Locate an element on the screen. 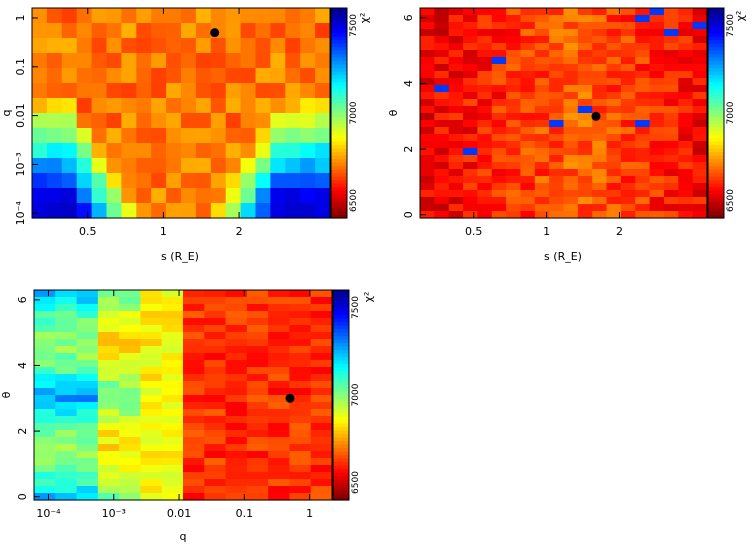 This screenshot has height=545, width=754. y-axis-label: q is located at coordinates (6, 113).